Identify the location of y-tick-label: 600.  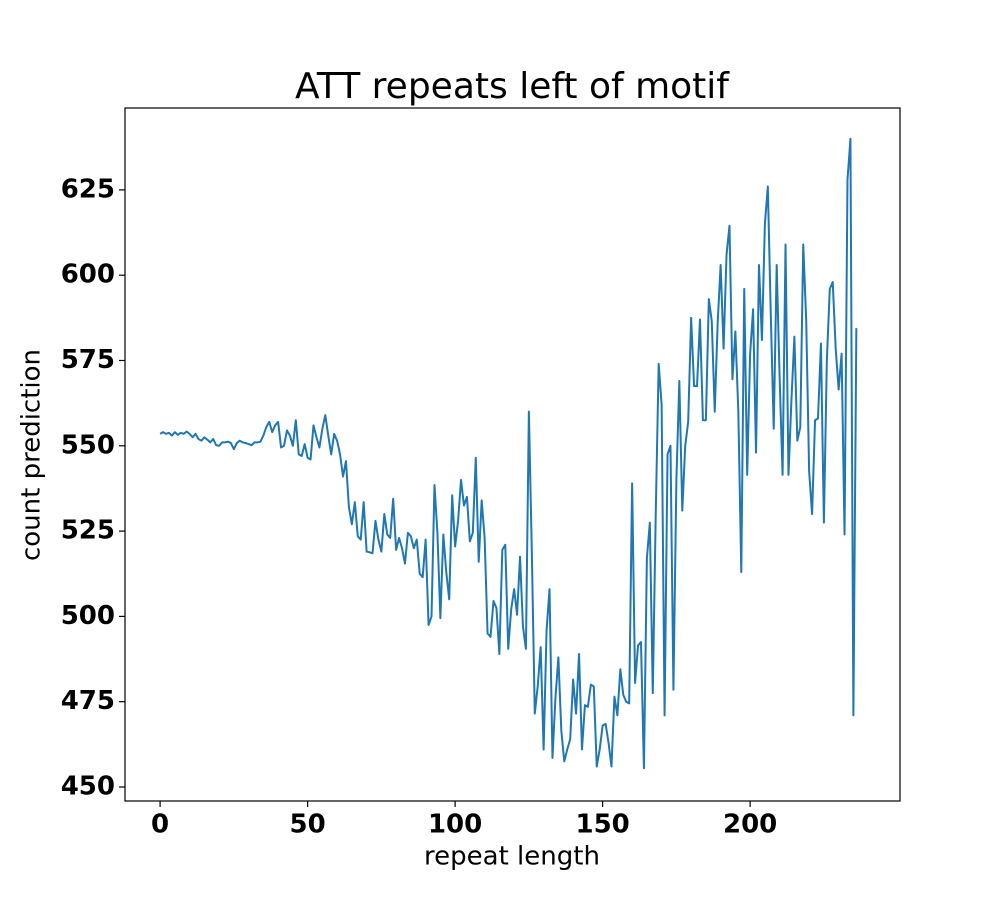
(88, 275).